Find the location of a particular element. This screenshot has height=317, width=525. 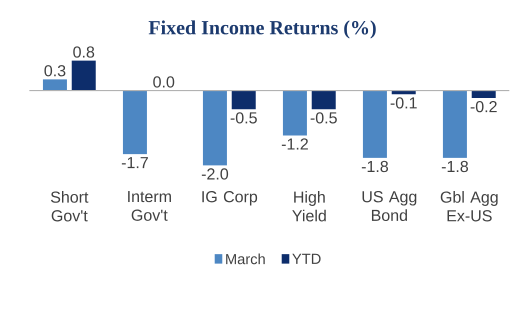

x-tick-label: IG Corp is located at coordinates (230, 198).